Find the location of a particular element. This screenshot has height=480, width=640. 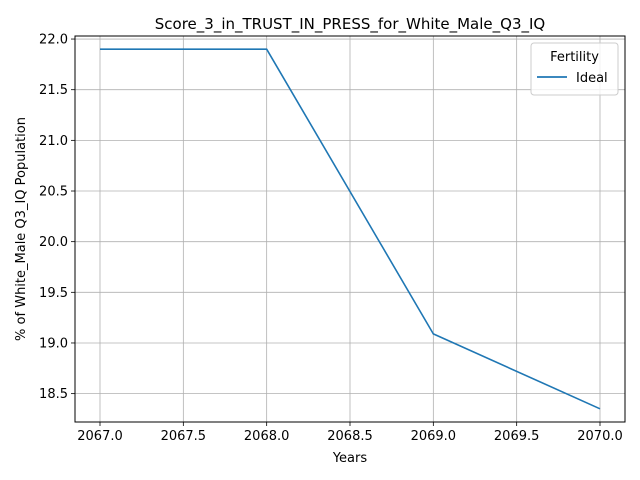

y-tick-label: 22.0 is located at coordinates (53, 40).